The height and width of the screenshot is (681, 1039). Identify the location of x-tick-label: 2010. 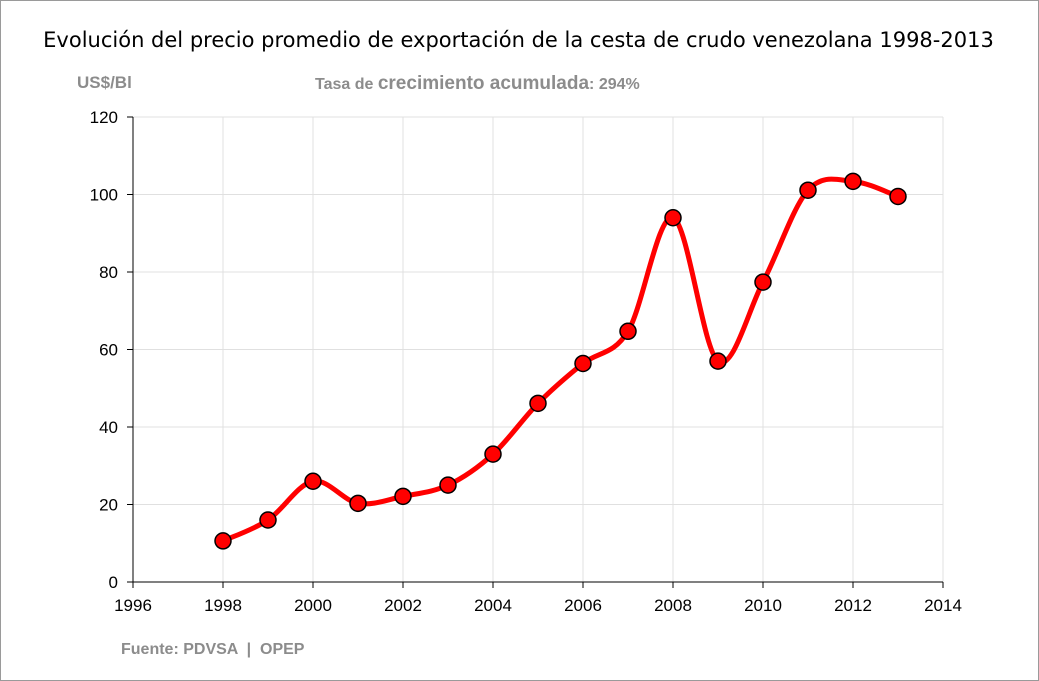
(763, 605).